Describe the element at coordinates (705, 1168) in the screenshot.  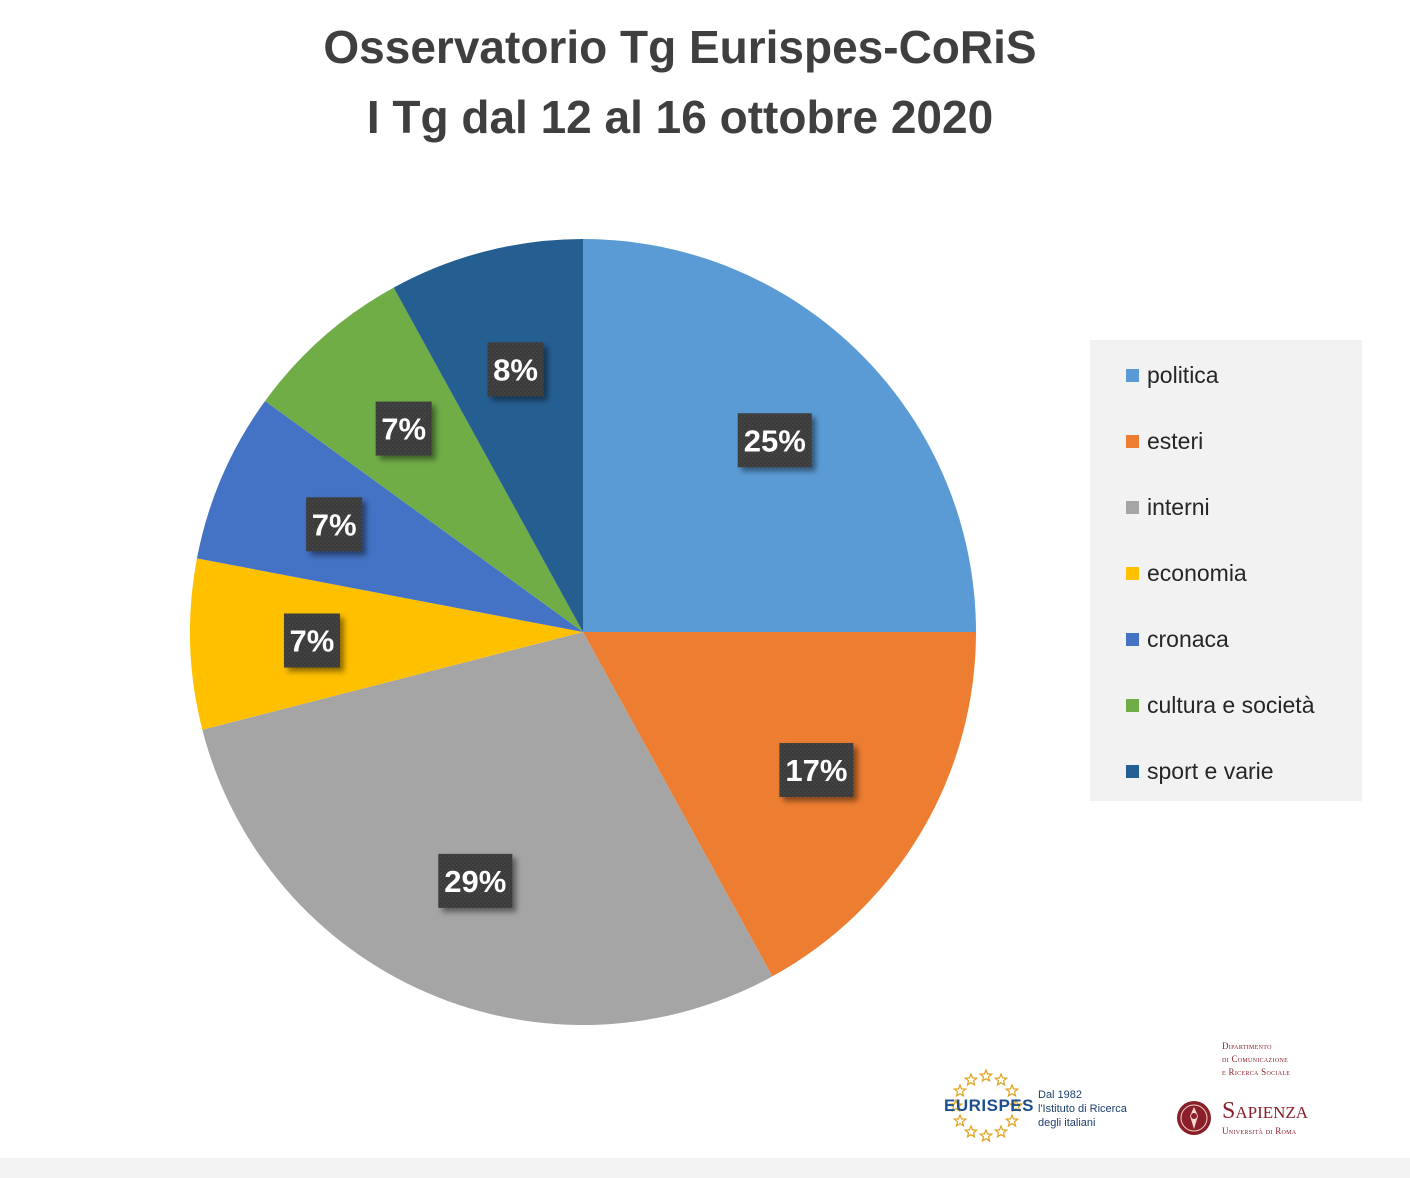
I see `footer-band` at that location.